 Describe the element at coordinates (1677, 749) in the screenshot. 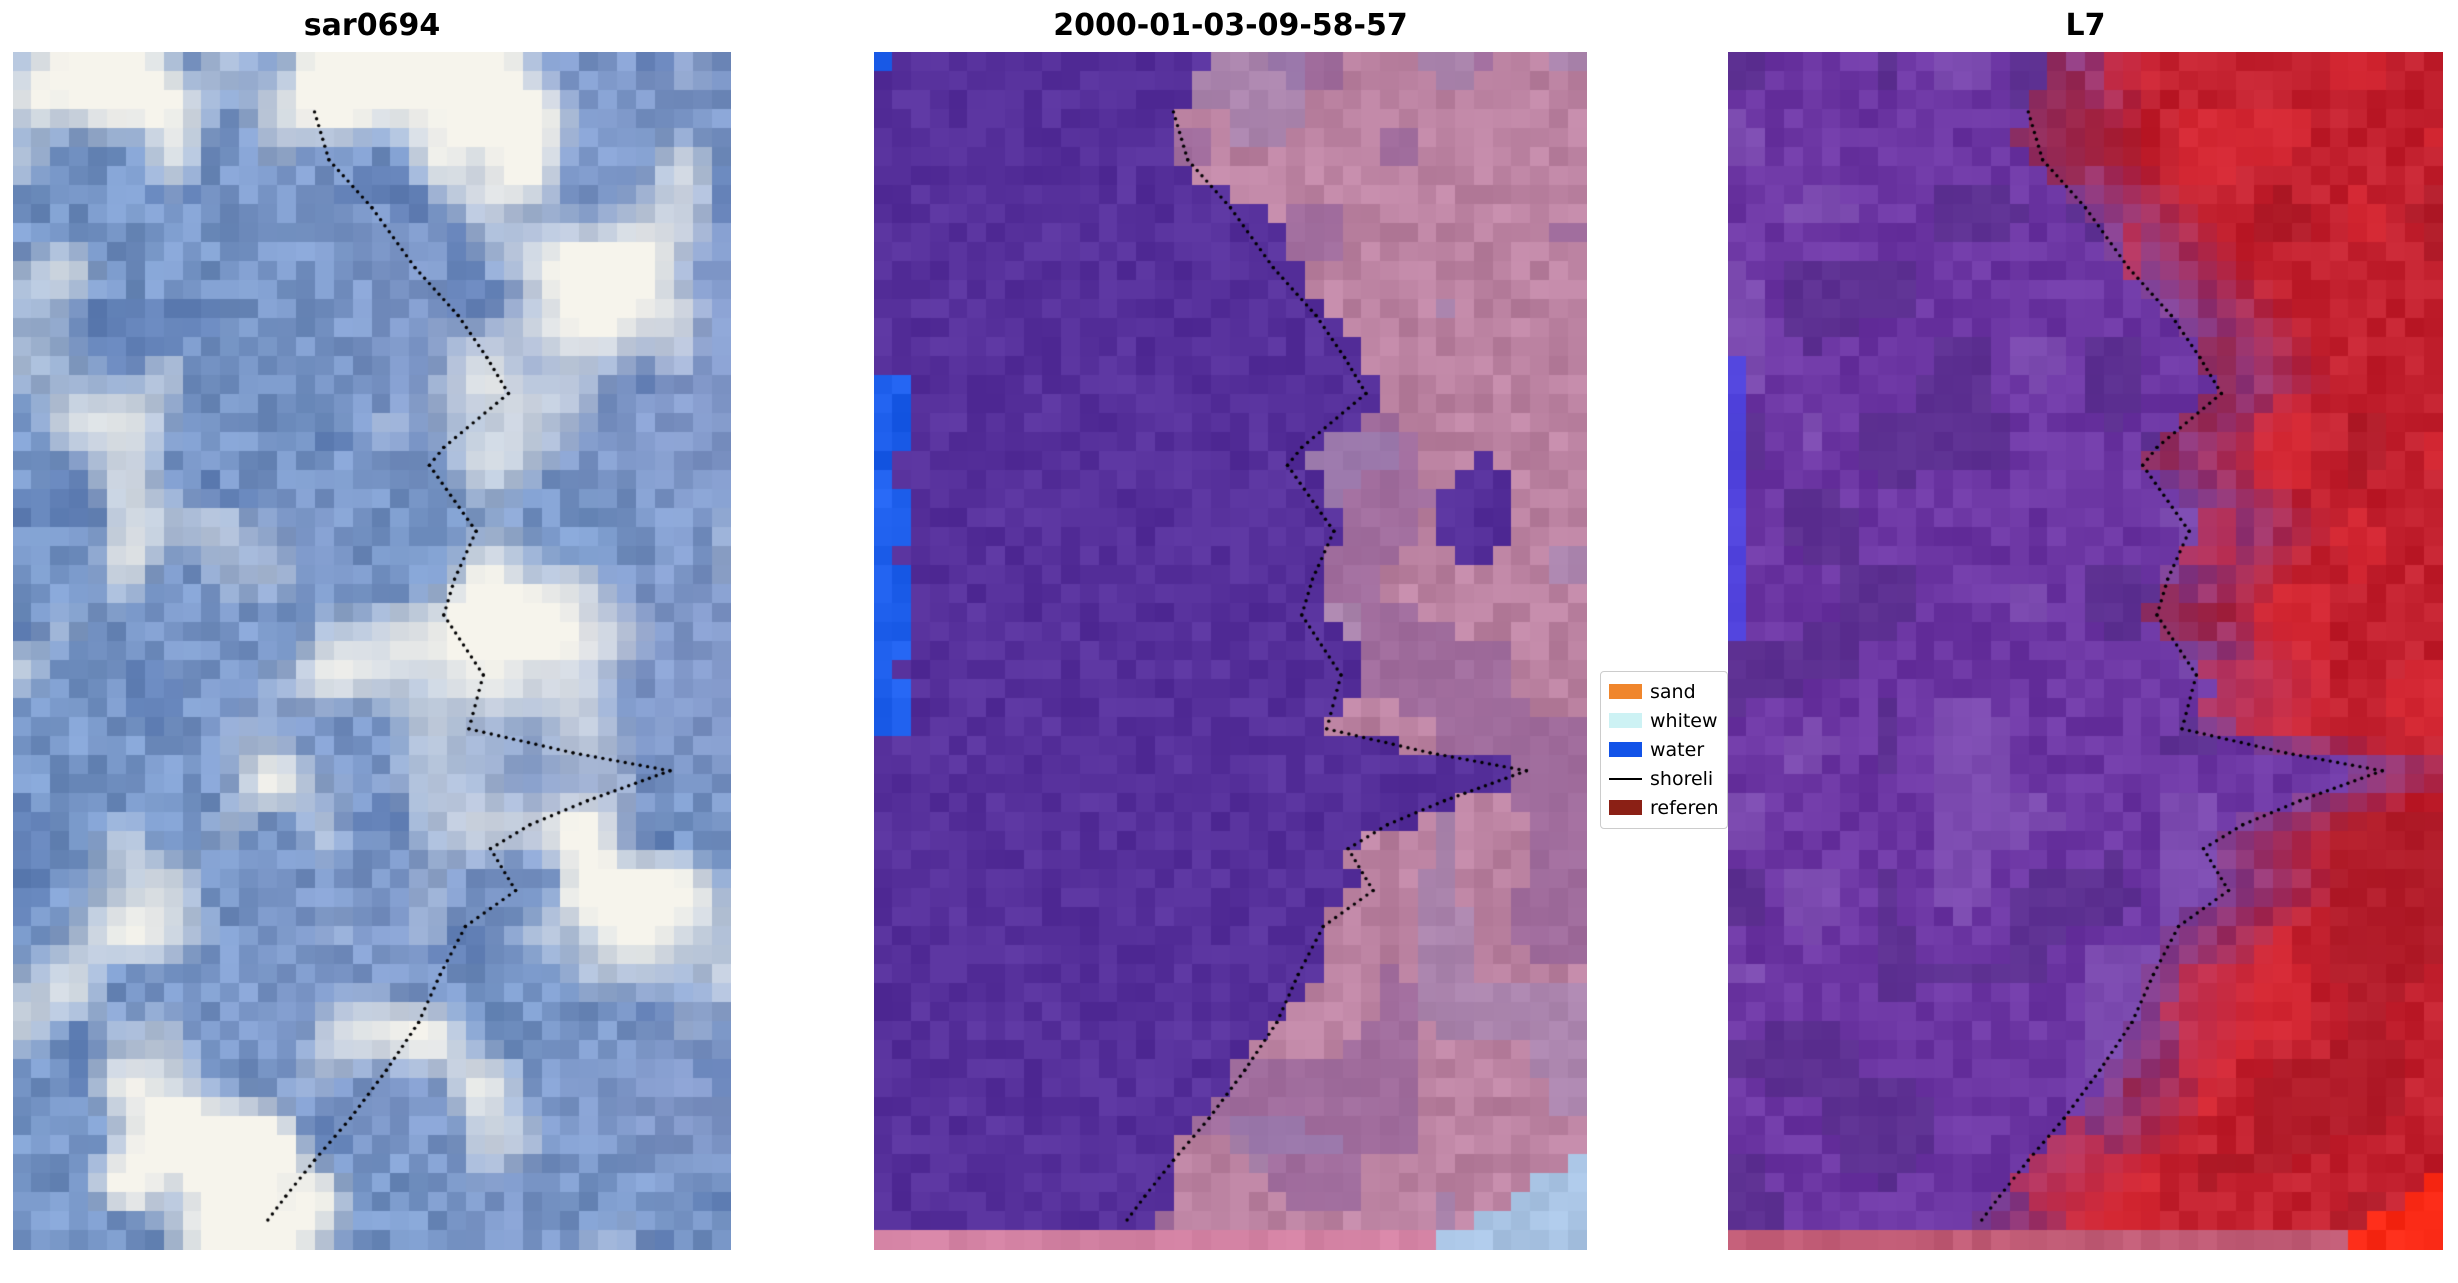

I see `legend-label: water` at that location.